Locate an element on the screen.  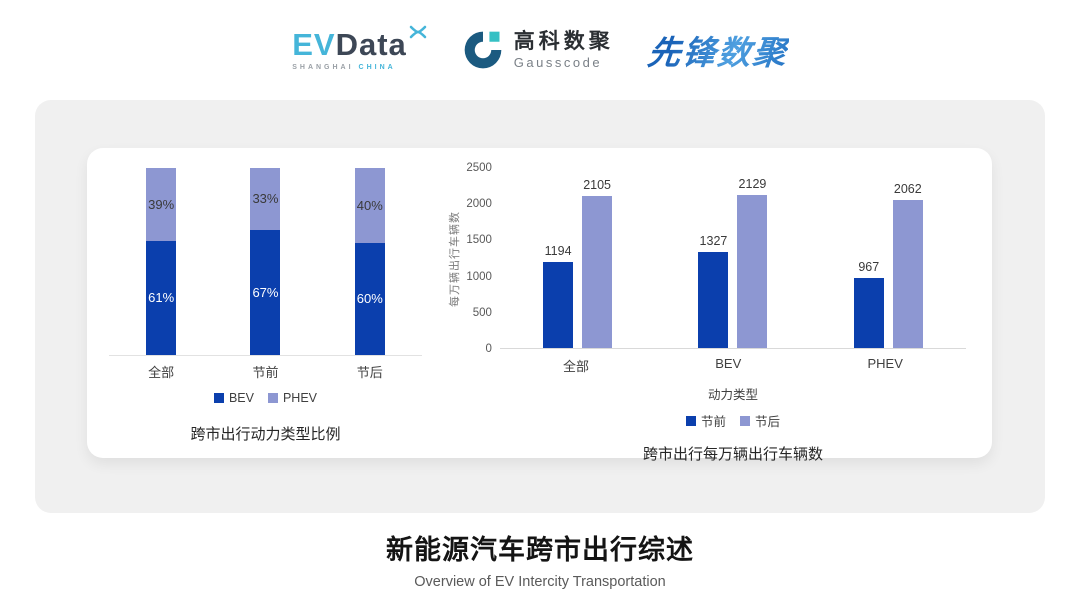
y-axis-label: 每万辆出行车辆数 is located at coordinates (454, 258).